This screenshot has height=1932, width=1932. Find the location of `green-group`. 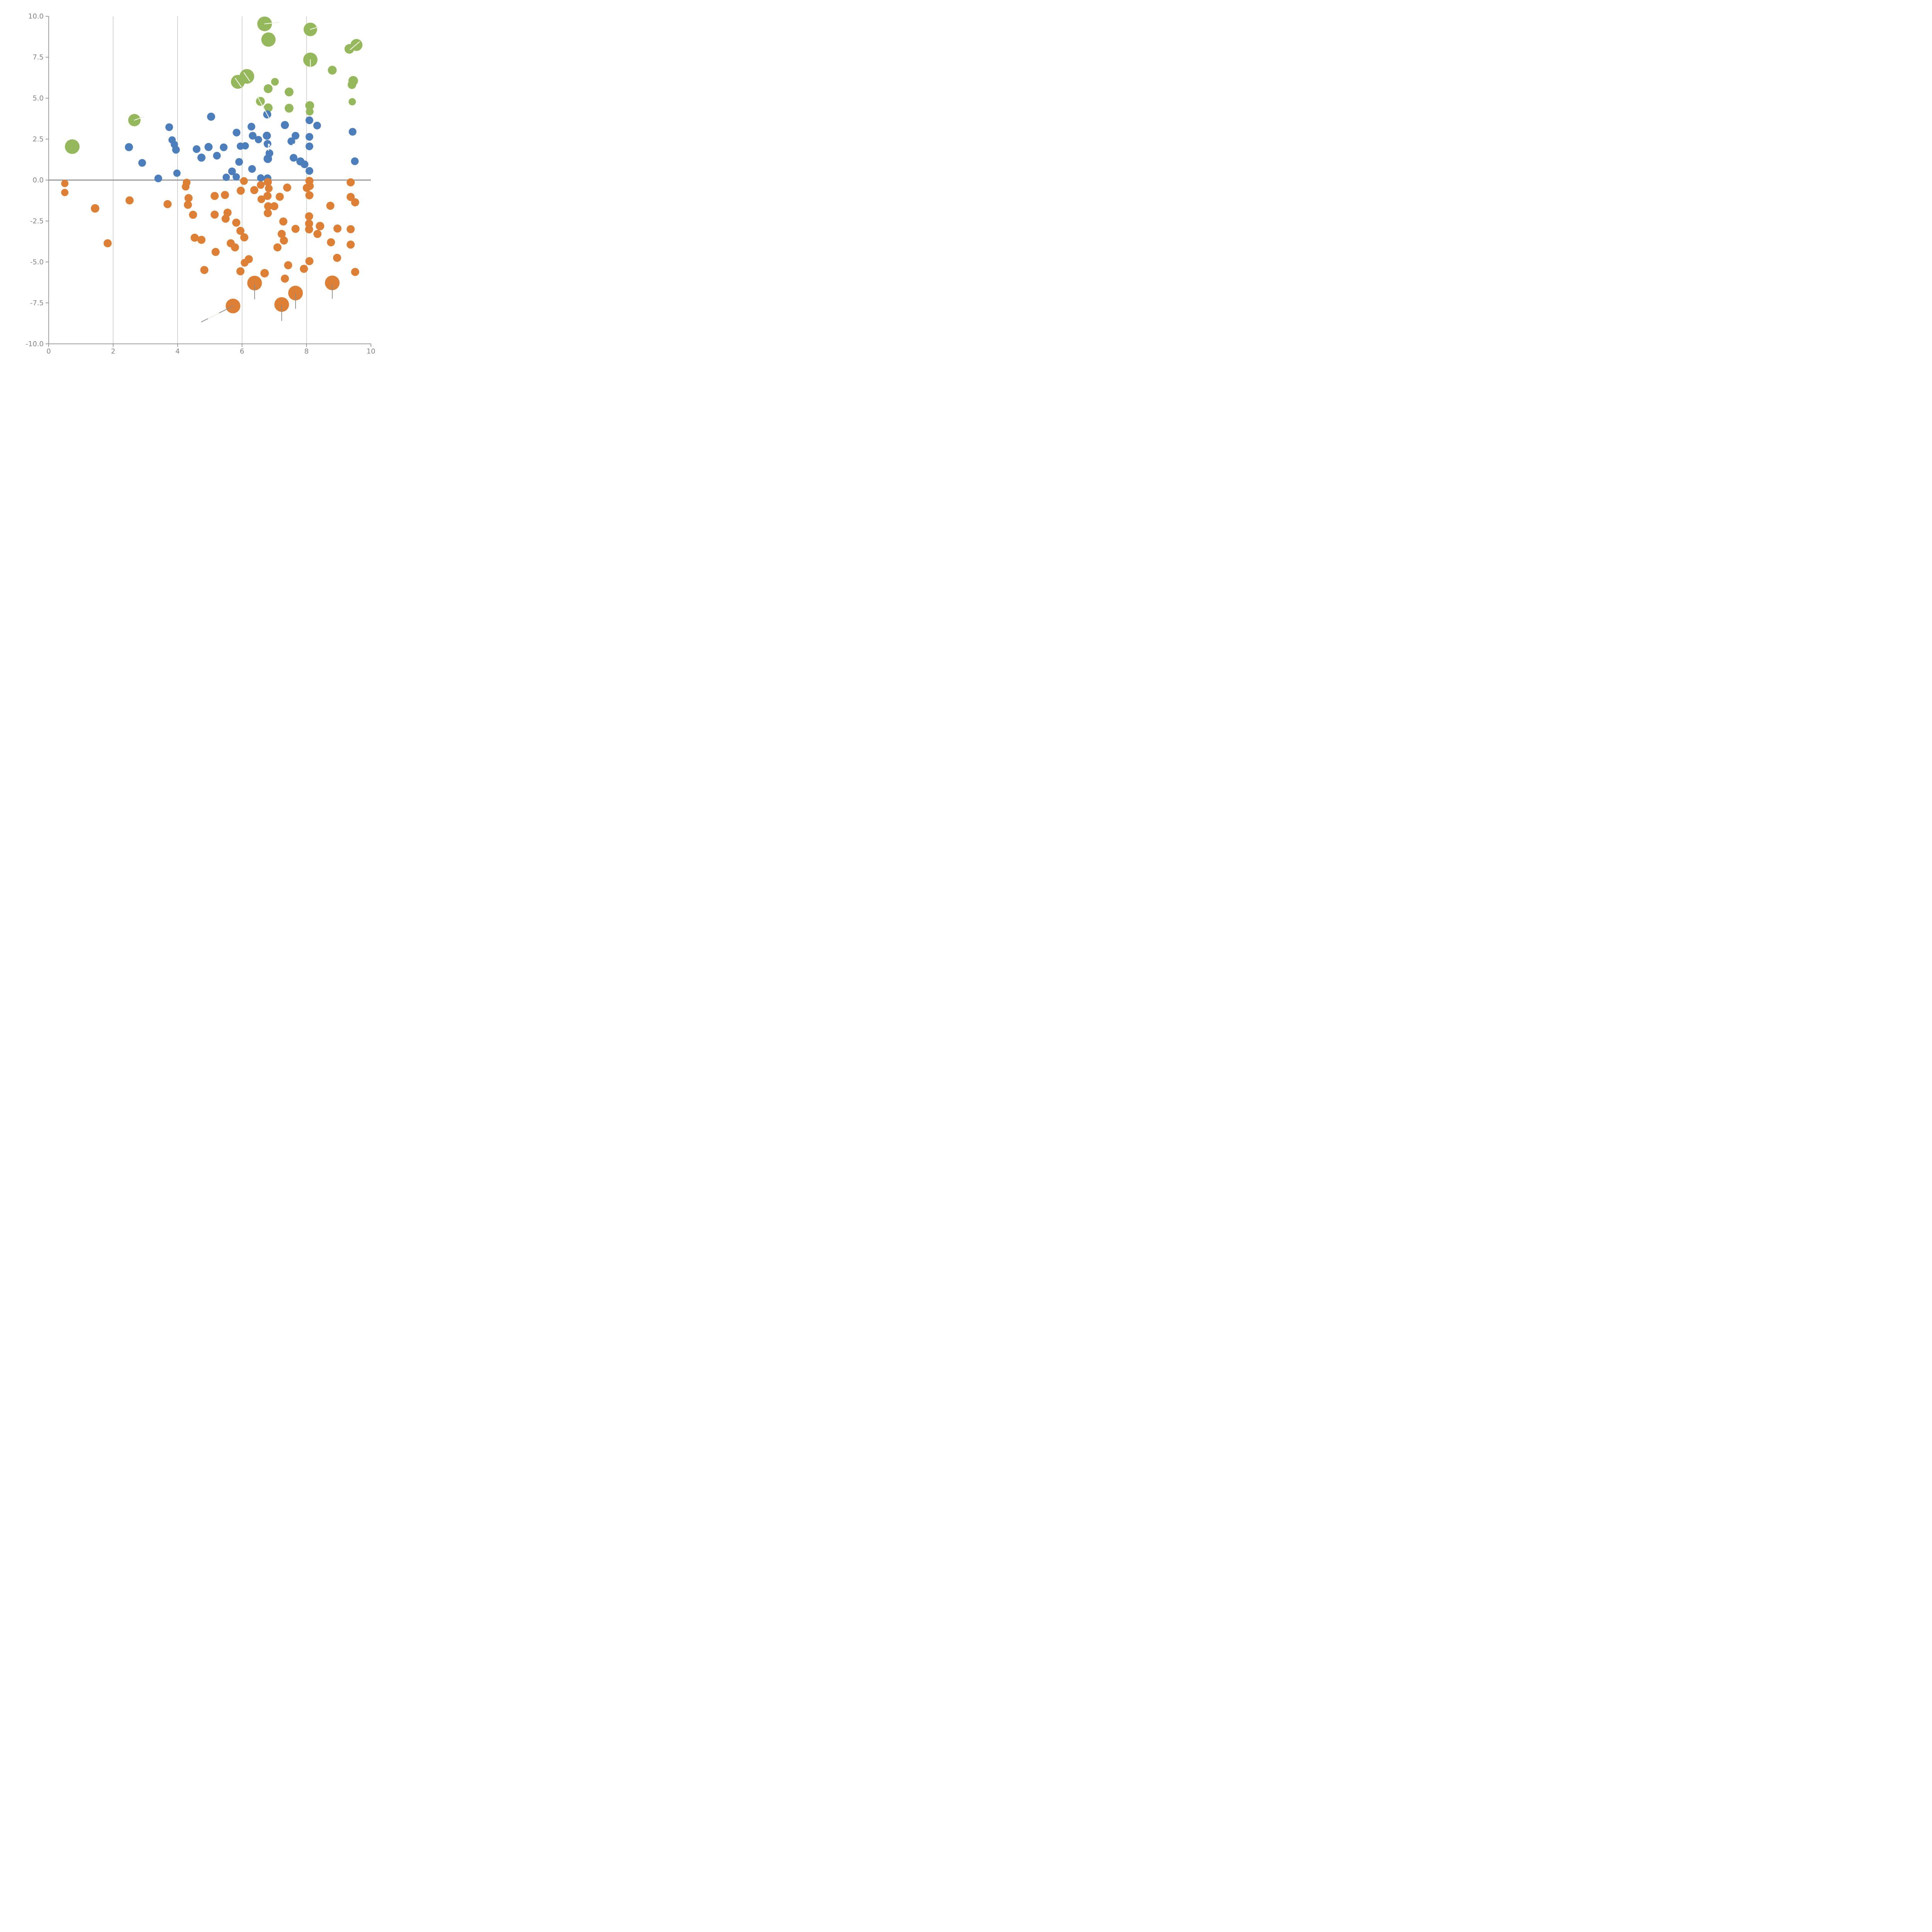

green-group is located at coordinates (214, 85).